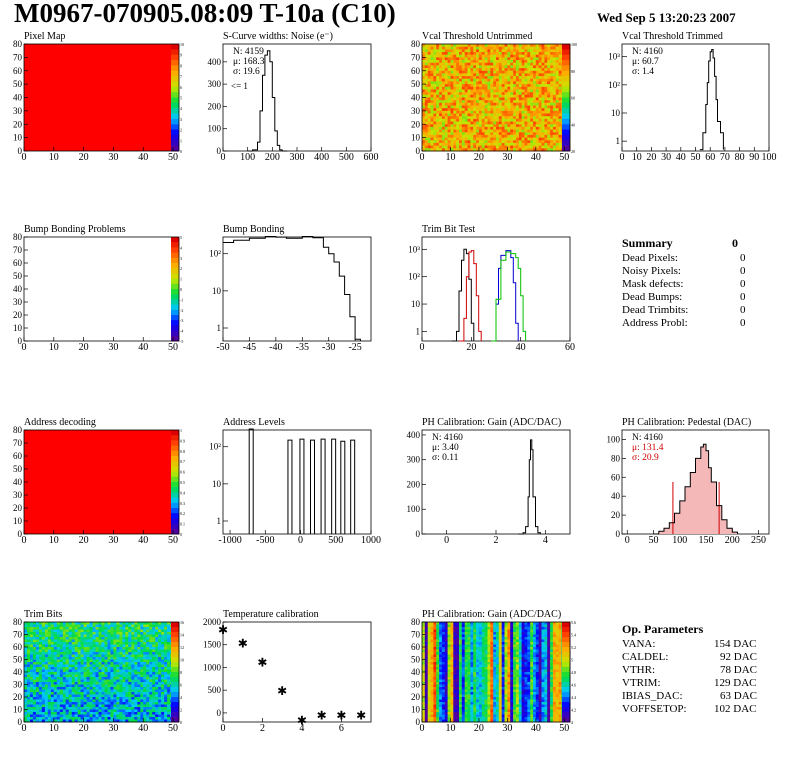 The height and width of the screenshot is (772, 796). I want to click on plot-title: PH Calibration: Gain (ADC/DAC), so click(491, 614).